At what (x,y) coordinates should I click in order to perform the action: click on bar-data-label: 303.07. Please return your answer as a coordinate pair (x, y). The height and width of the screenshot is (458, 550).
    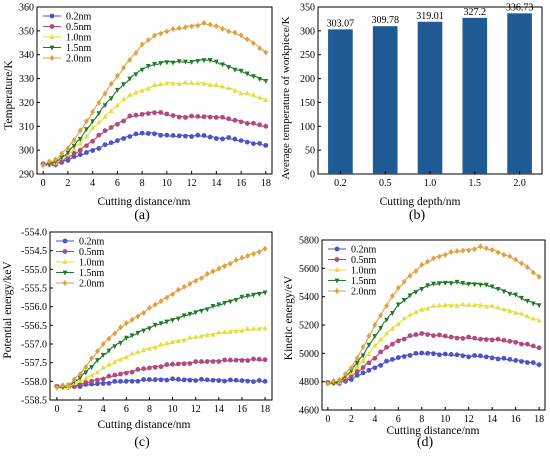
    Looking at the image, I should click on (341, 23).